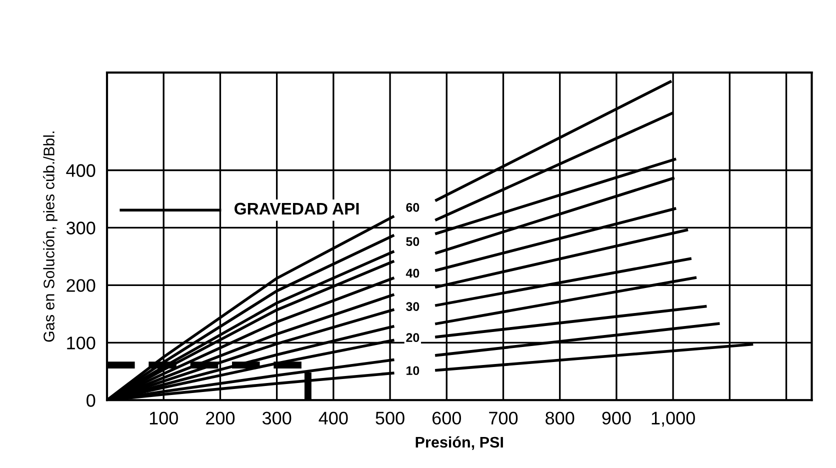  I want to click on annotation: 50, so click(413, 241).